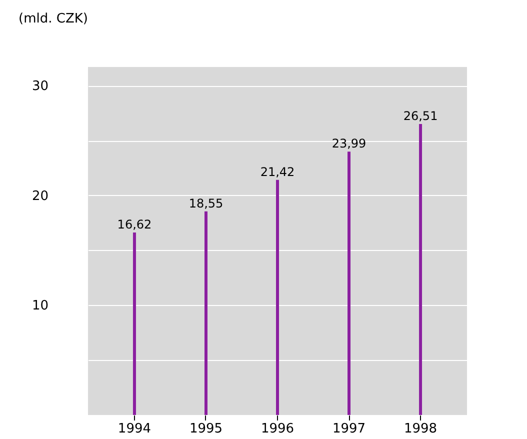 This screenshot has height=439, width=527. What do you see at coordinates (40, 196) in the screenshot?
I see `y-tick-label: 20` at bounding box center [40, 196].